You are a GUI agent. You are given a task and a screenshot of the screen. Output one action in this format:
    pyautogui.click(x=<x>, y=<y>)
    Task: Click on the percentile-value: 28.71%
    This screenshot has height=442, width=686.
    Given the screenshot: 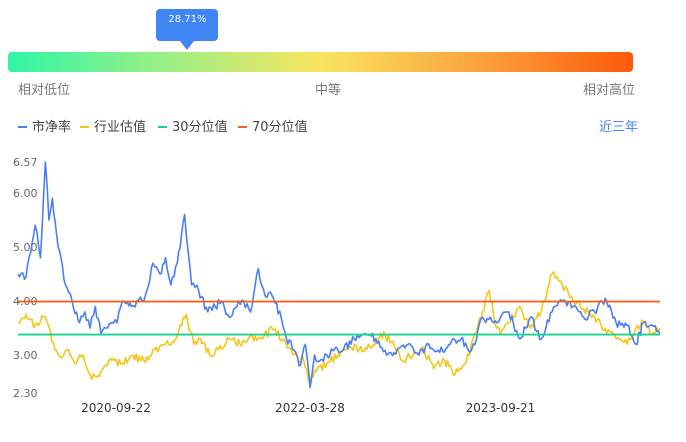 What is the action you would take?
    pyautogui.click(x=187, y=19)
    